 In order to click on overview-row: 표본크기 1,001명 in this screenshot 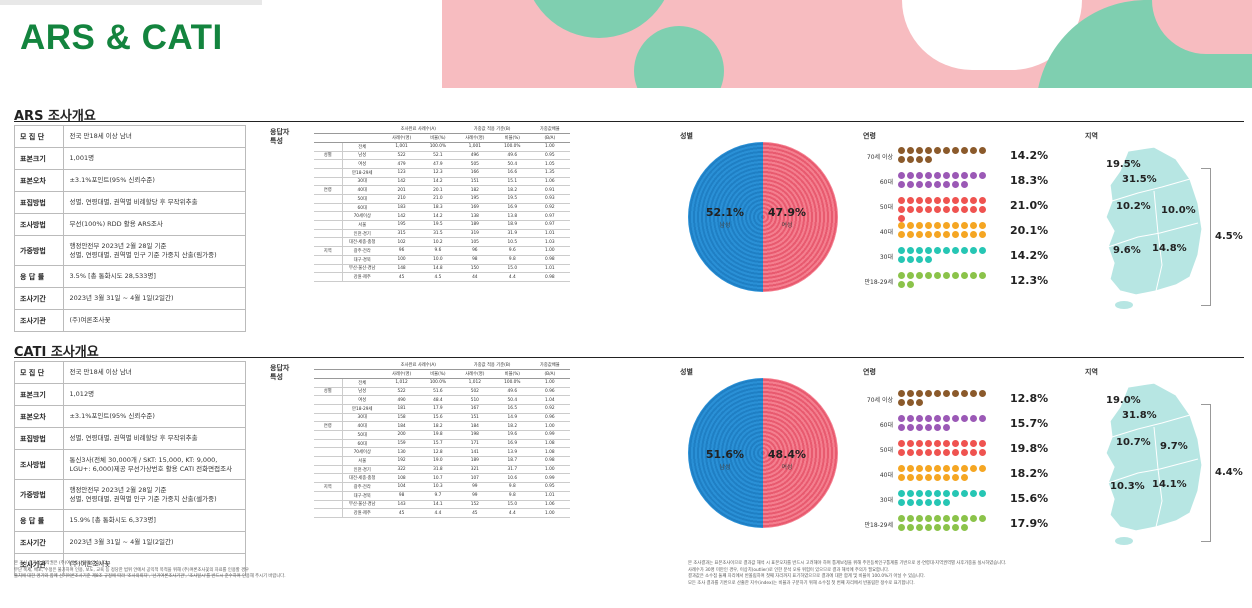, I will do `click(129, 158)`.